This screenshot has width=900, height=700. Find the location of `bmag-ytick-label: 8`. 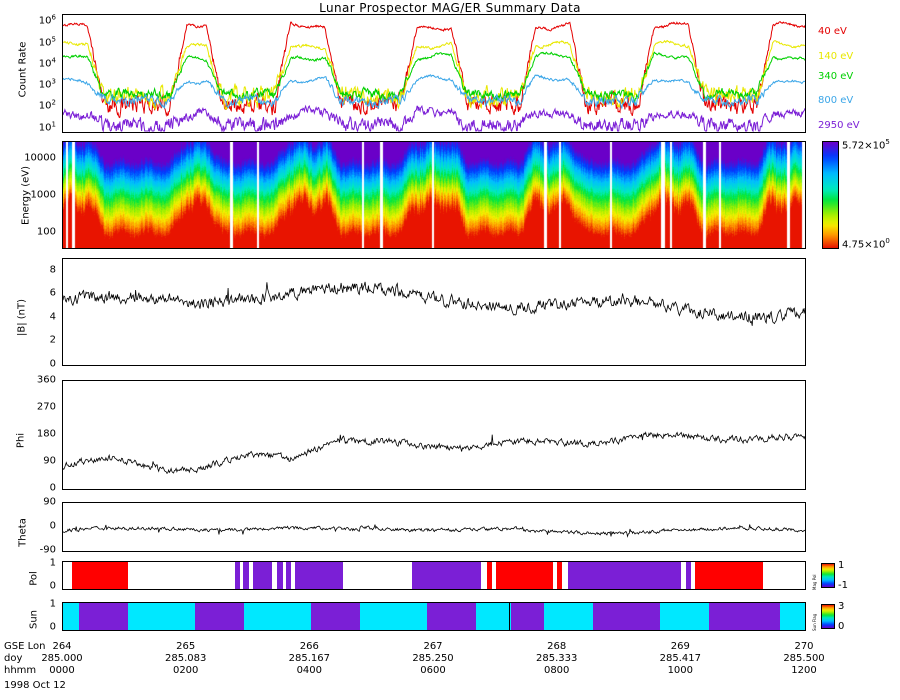

bmag-ytick-label: 8 is located at coordinates (52, 270).